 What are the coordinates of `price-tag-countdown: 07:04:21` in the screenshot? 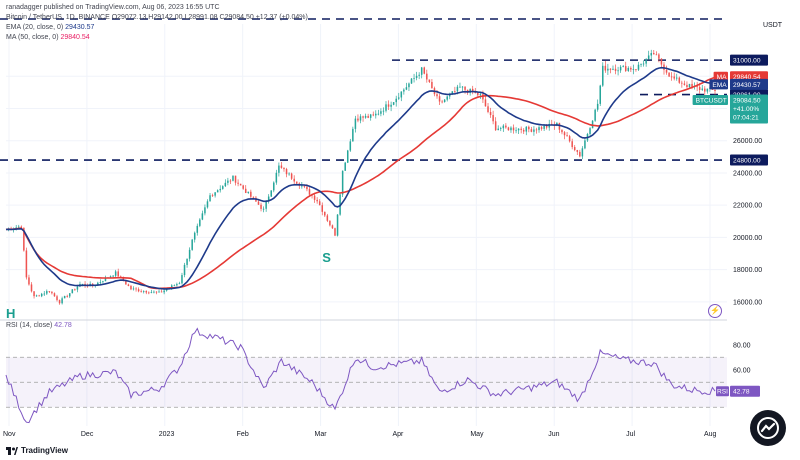 It's located at (746, 117).